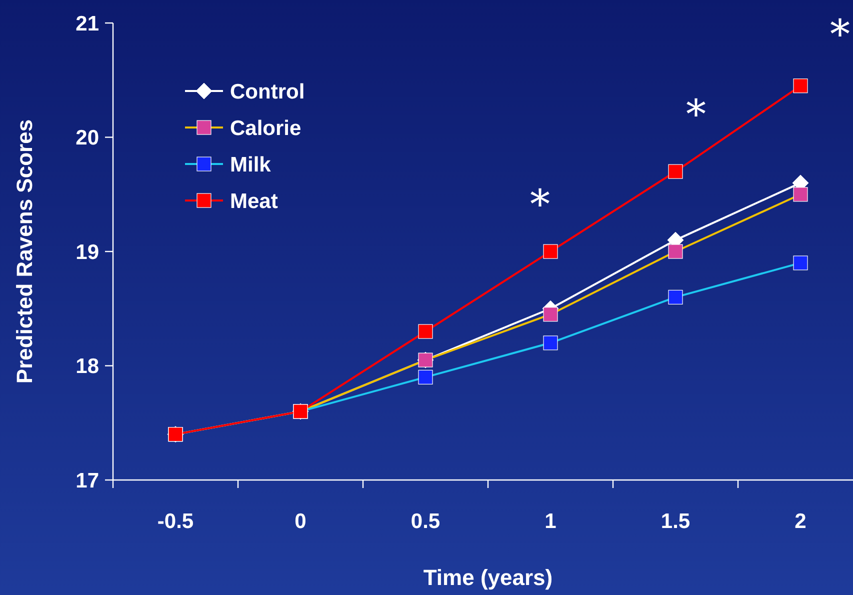 The image size is (853, 595). What do you see at coordinates (88, 366) in the screenshot?
I see `y-tick-label: 18` at bounding box center [88, 366].